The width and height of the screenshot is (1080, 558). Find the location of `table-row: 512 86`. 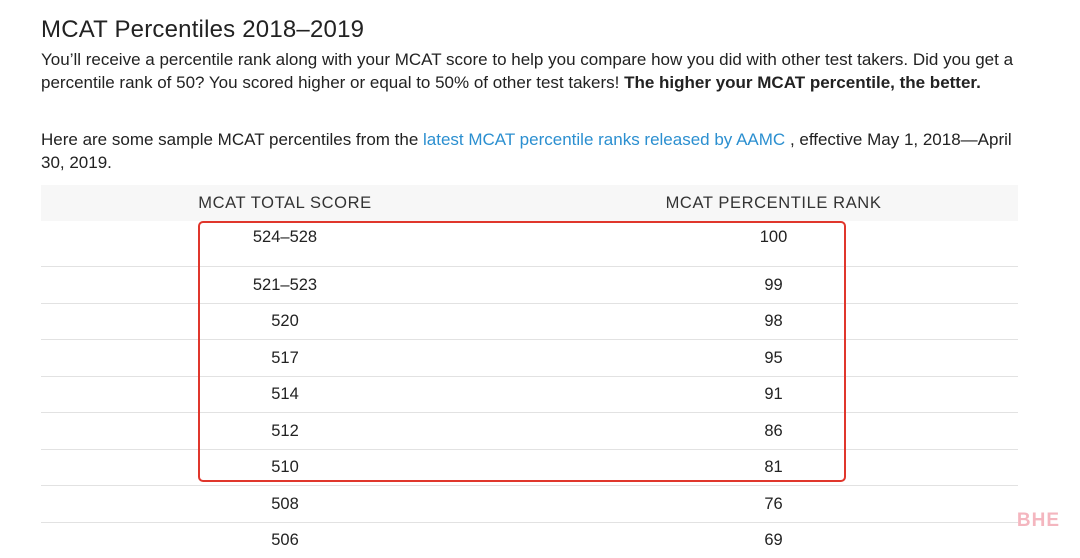

table-row: 512 86 is located at coordinates (529, 431).